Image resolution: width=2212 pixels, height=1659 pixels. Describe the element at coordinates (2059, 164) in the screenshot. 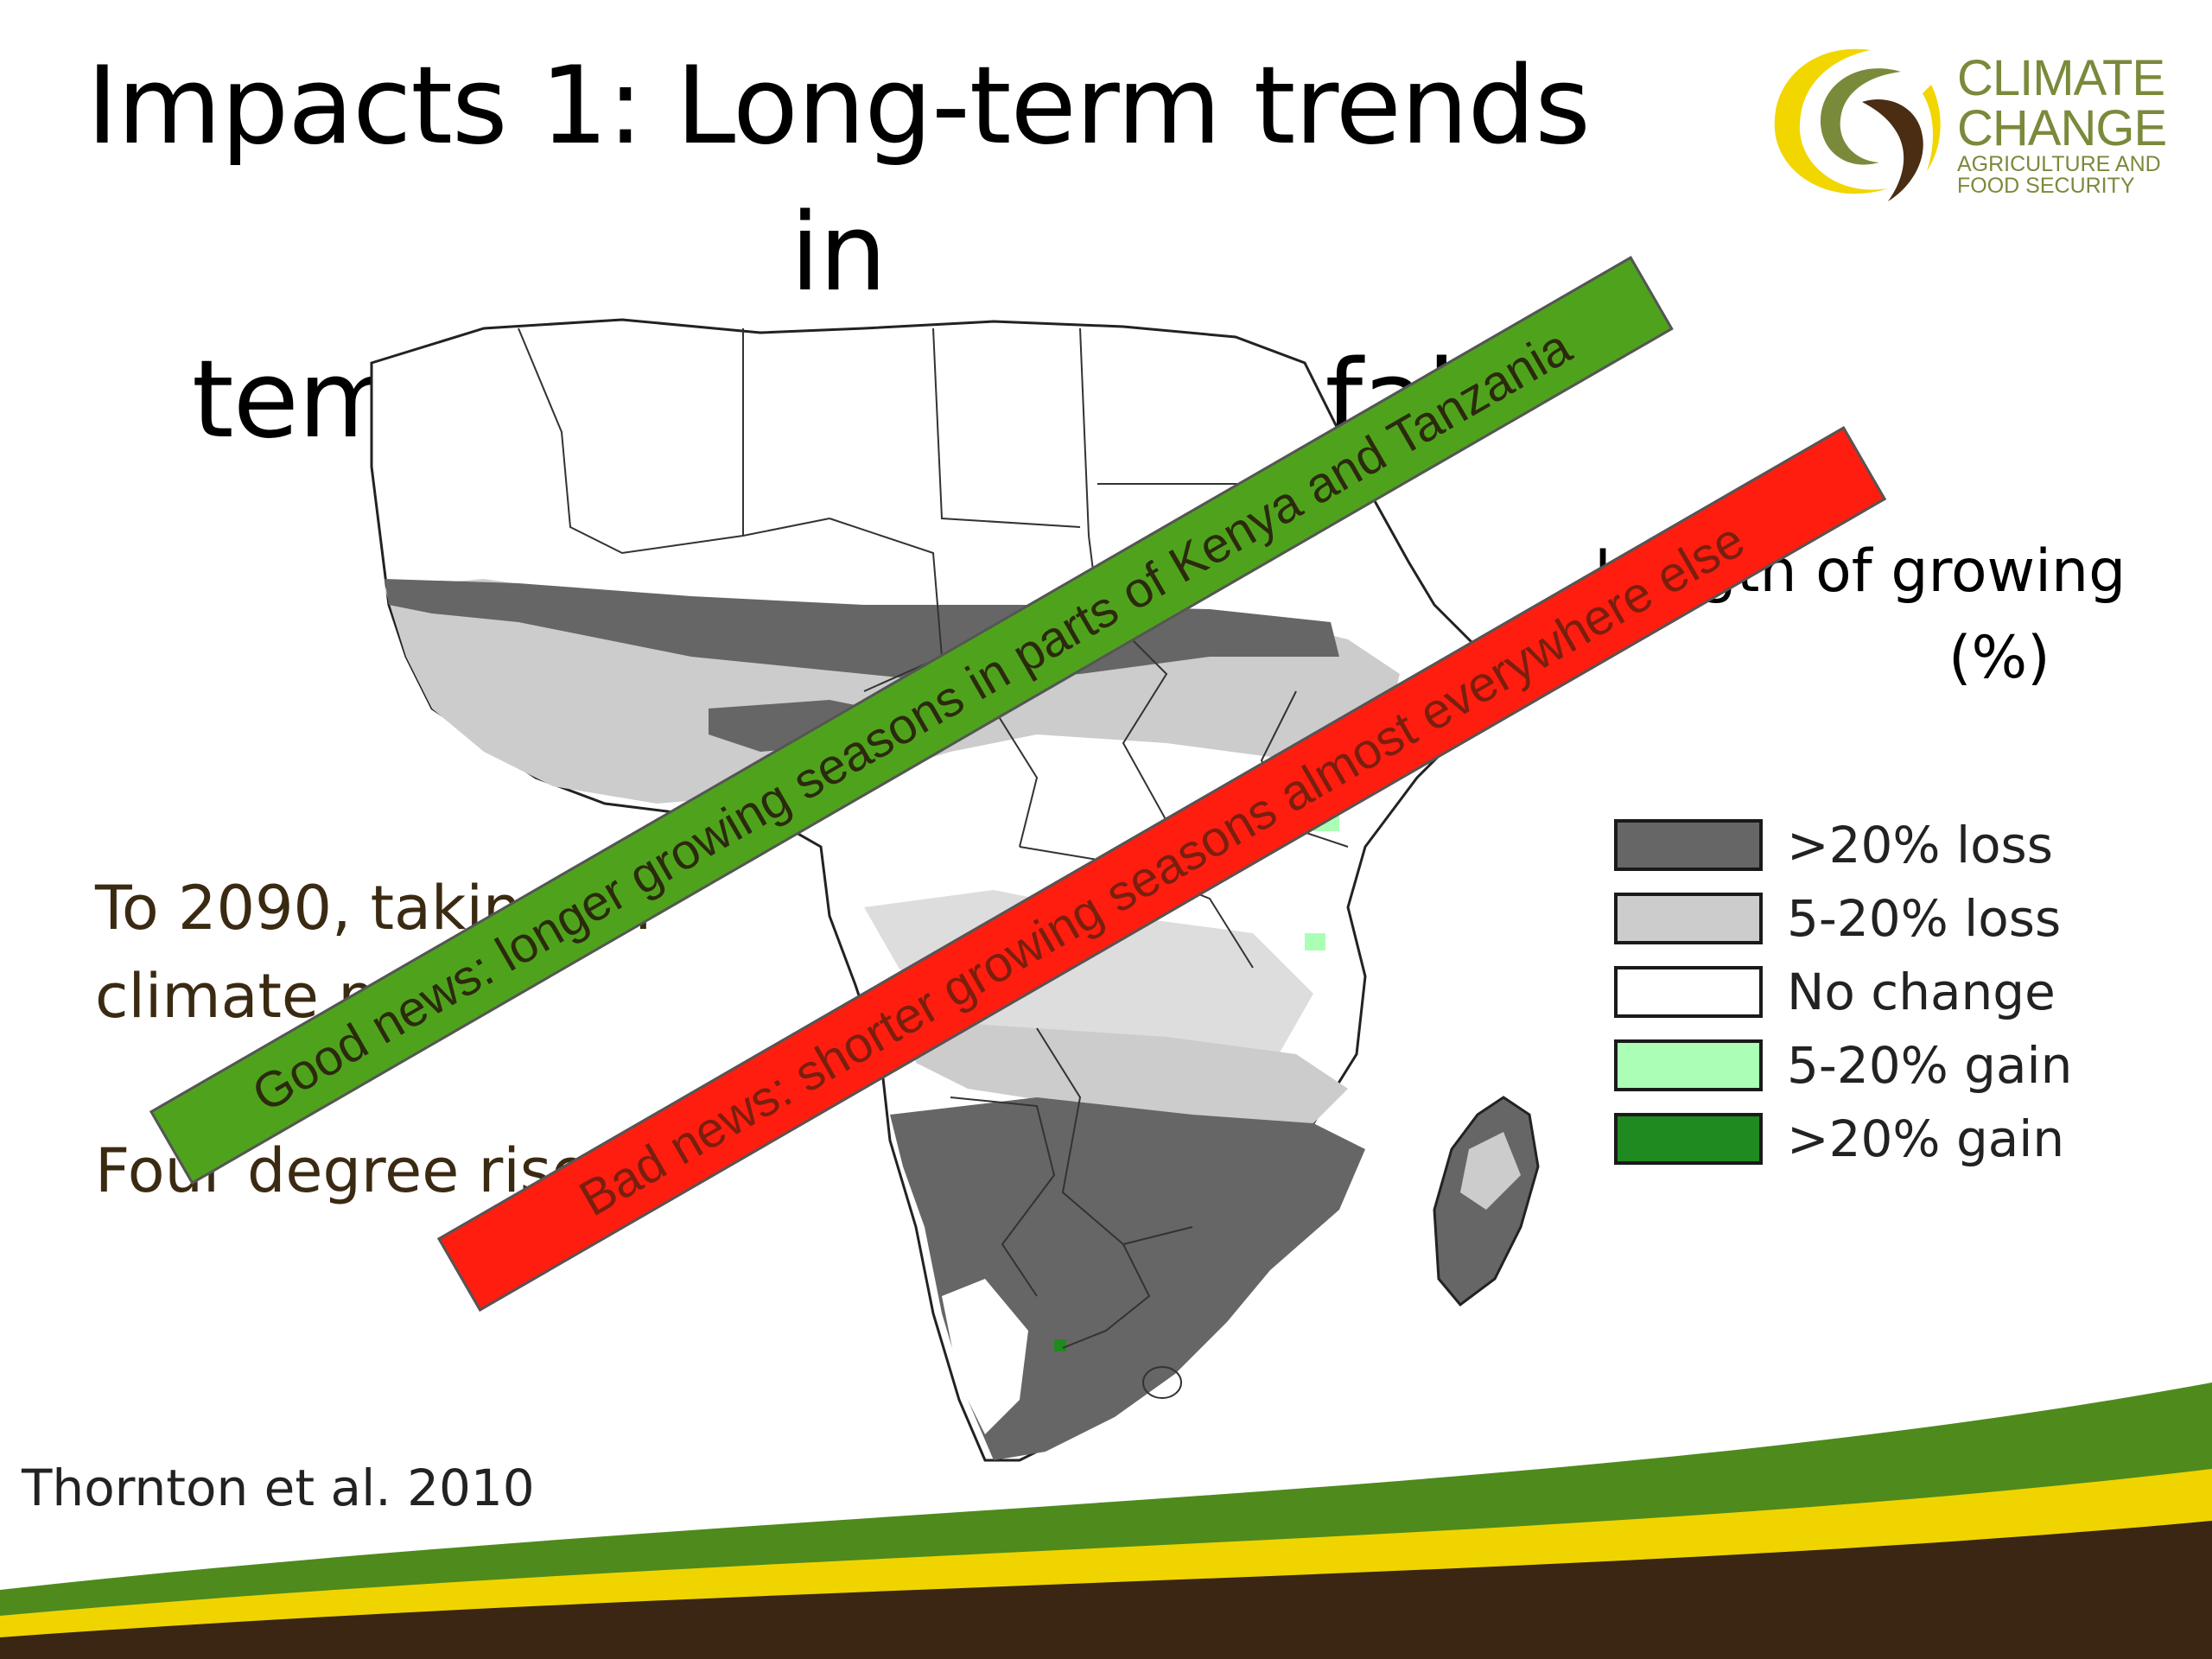

I see `logo-line-3: AGRICULTURE AND` at that location.